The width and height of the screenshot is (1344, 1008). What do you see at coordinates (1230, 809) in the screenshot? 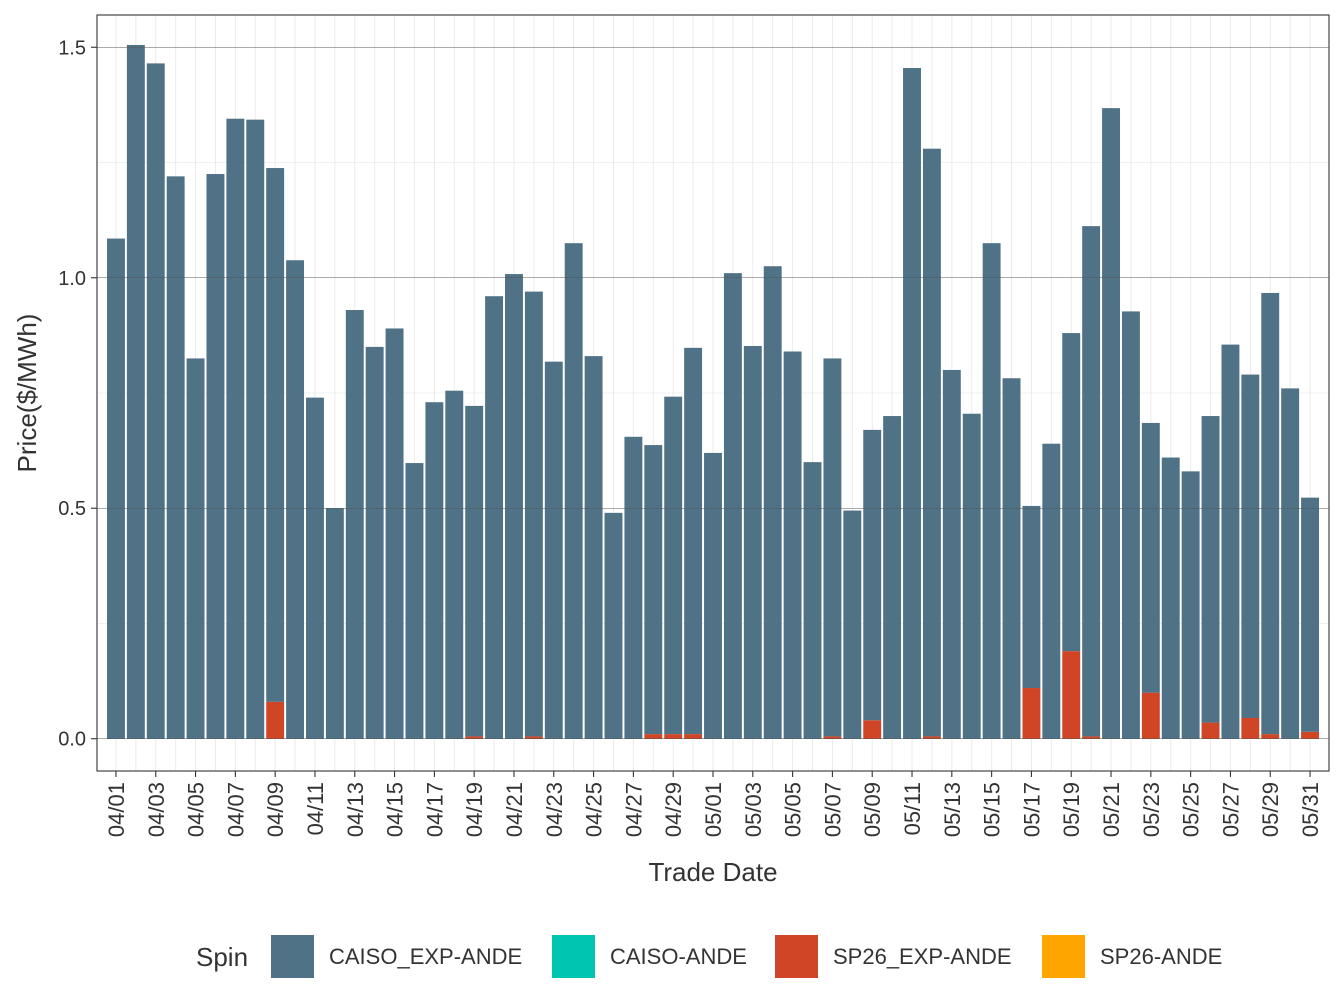
I see `x-tick-label: 05/27` at bounding box center [1230, 809].